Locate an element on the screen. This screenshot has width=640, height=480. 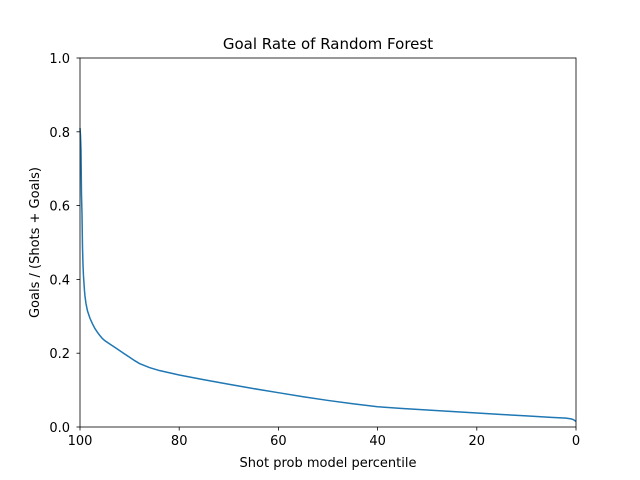
y-tick-label: 0.2 is located at coordinates (59, 354).